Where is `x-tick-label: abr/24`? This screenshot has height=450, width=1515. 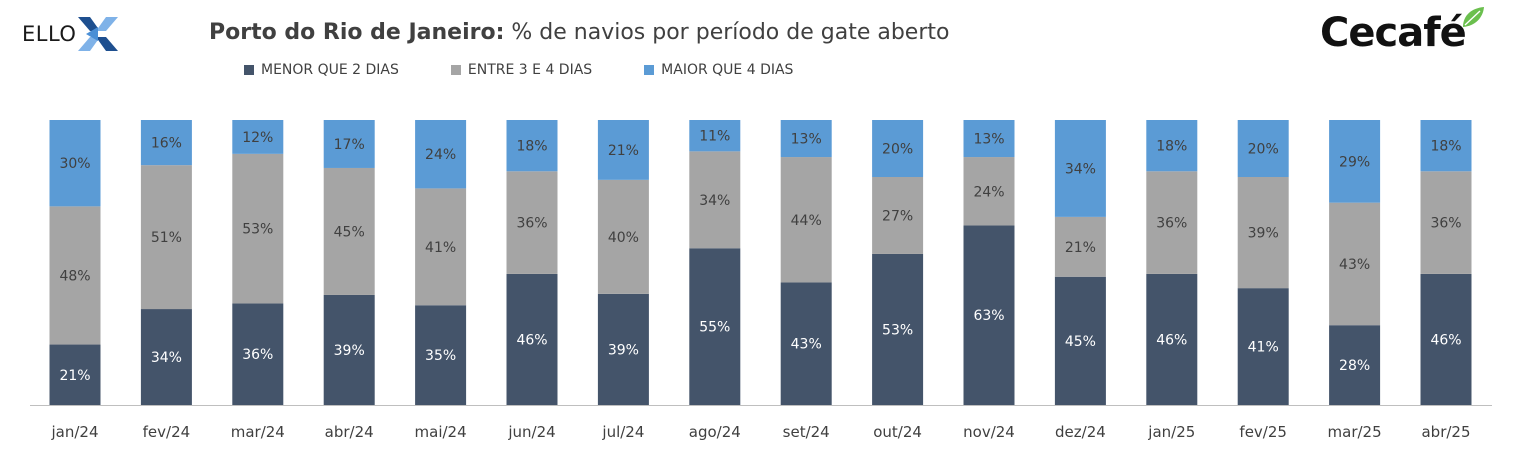
x-tick-label: abr/24 is located at coordinates (349, 432).